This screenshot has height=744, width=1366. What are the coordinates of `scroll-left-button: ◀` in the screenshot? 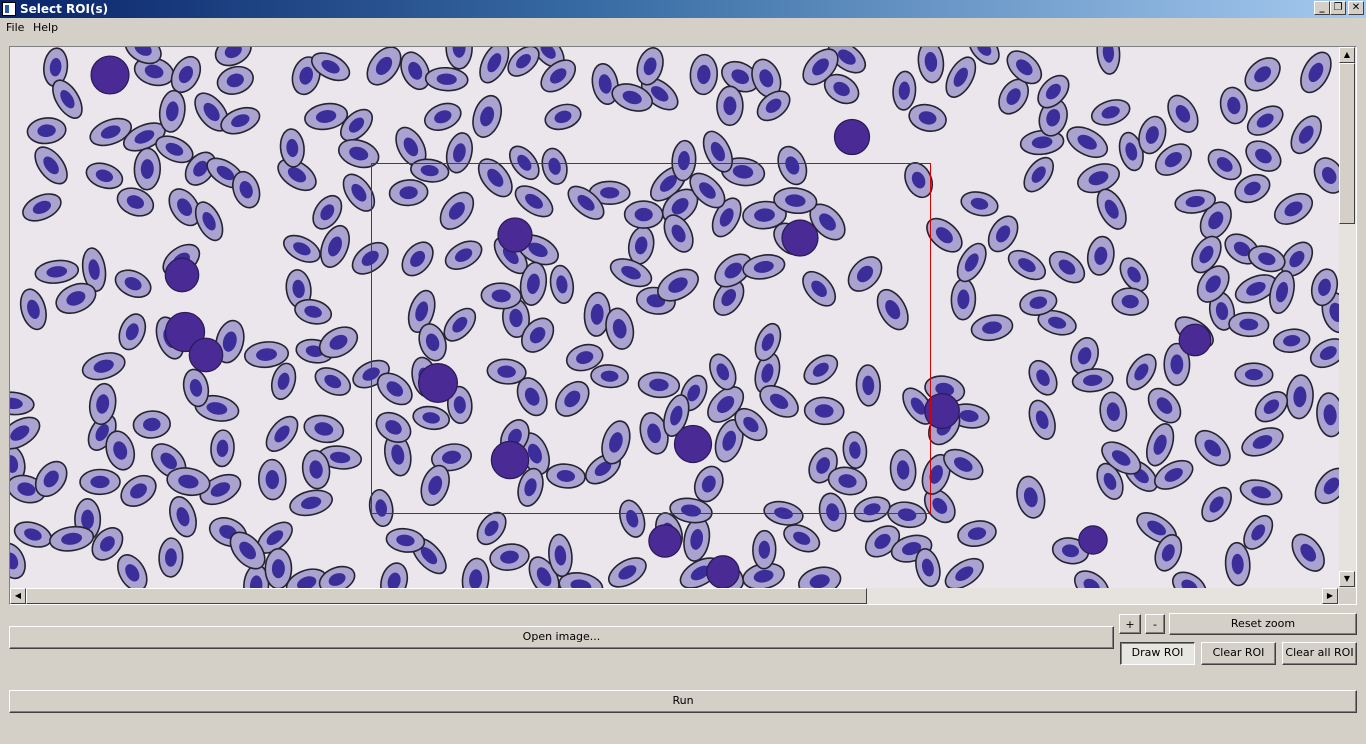 It's located at (18, 596).